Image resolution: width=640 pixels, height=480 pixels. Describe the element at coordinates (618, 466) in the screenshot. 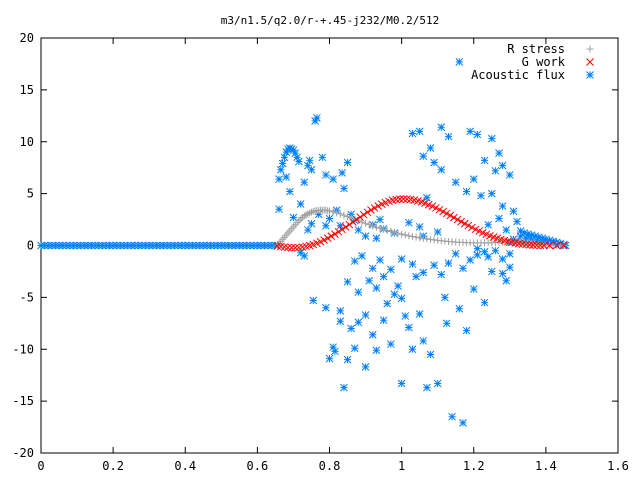

I see `x-tick-label: 1.6` at that location.